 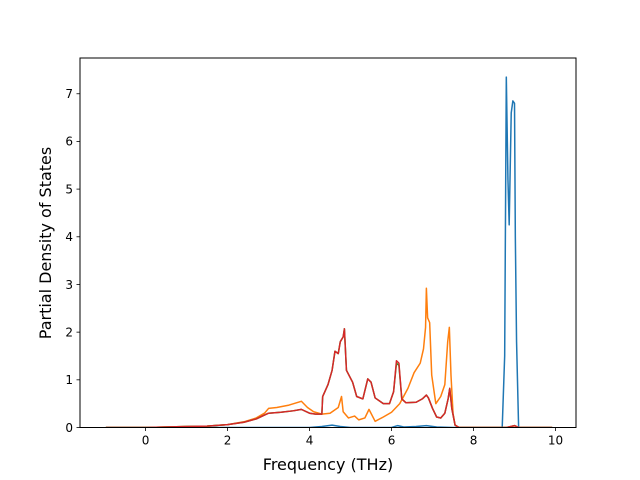 I want to click on x-tick-label: 0, so click(x=146, y=441).